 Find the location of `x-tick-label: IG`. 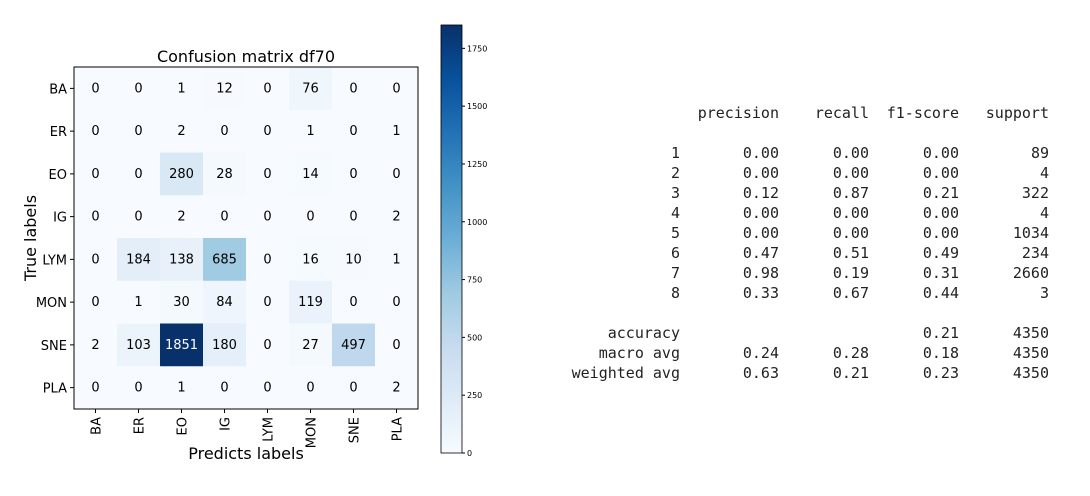

x-tick-label: IG is located at coordinates (226, 424).